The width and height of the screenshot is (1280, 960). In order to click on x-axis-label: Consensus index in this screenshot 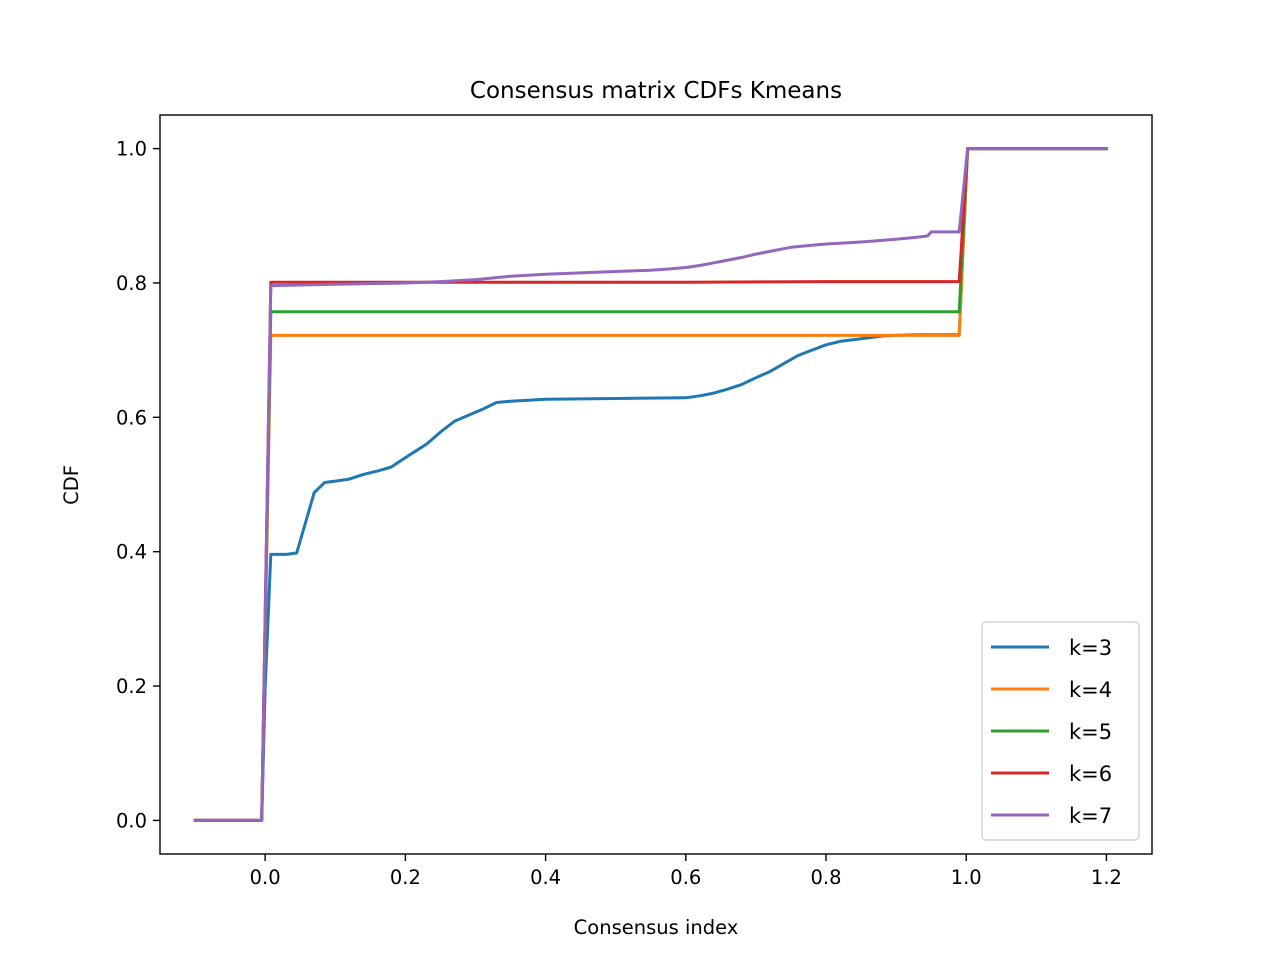, I will do `click(656, 927)`.